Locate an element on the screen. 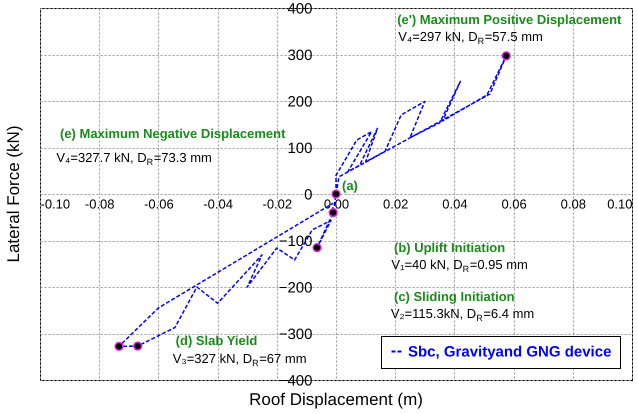  x-tick-label: -0.06 is located at coordinates (159, 204).